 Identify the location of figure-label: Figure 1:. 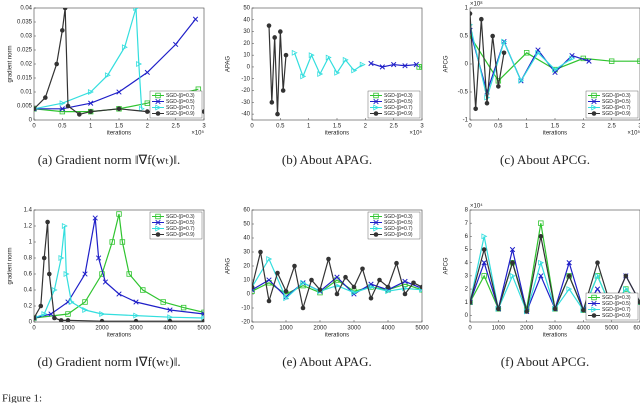
(22, 398).